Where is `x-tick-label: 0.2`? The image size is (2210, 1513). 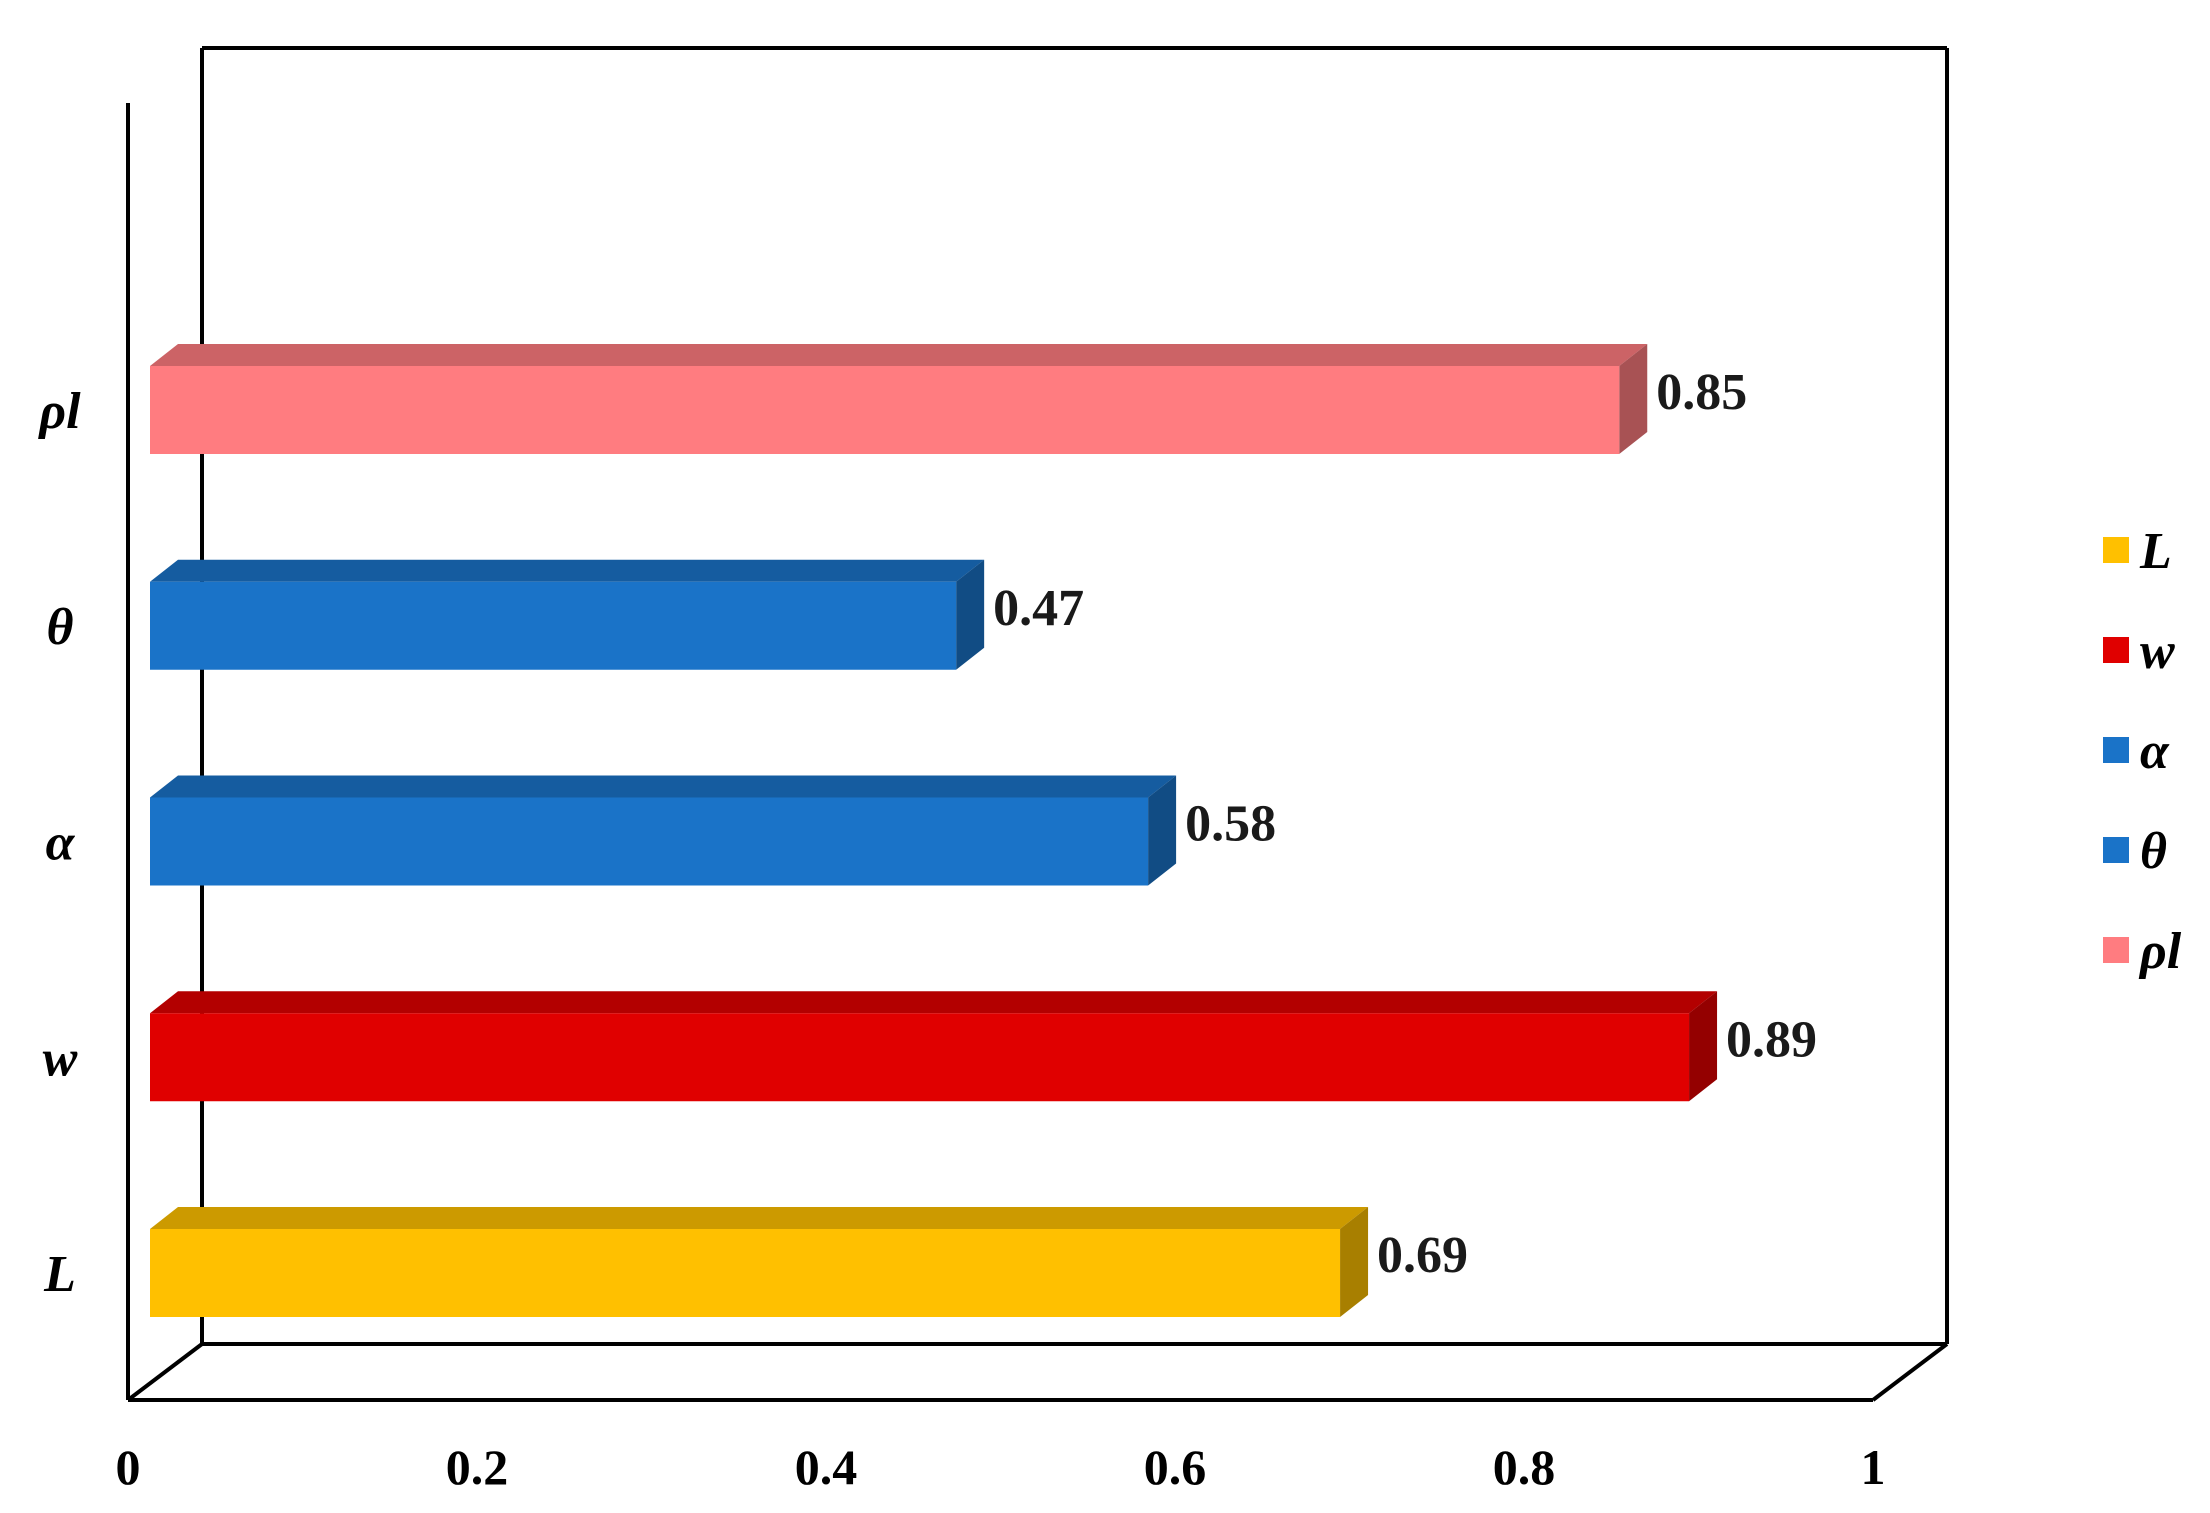 x-tick-label: 0.2 is located at coordinates (477, 1467).